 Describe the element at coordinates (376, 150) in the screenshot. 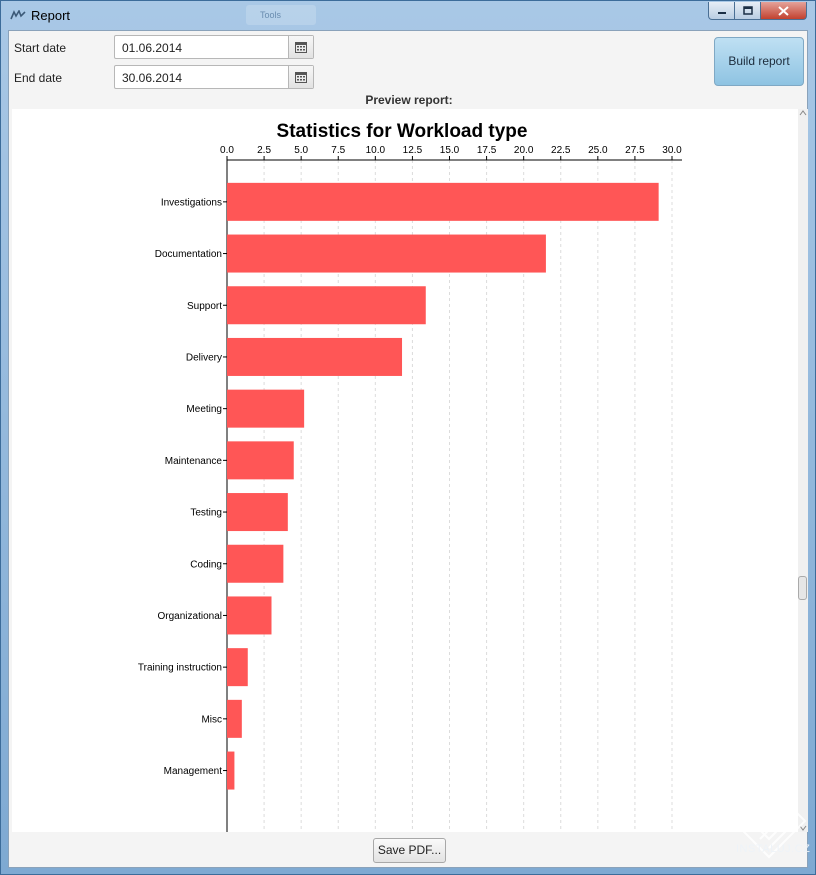

I see `x-tick-label: 10.0` at that location.